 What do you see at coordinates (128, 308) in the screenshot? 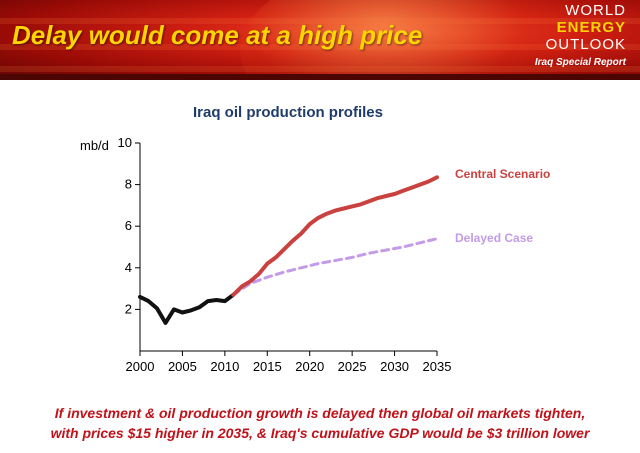
I see `y-tick-label: 2` at bounding box center [128, 308].